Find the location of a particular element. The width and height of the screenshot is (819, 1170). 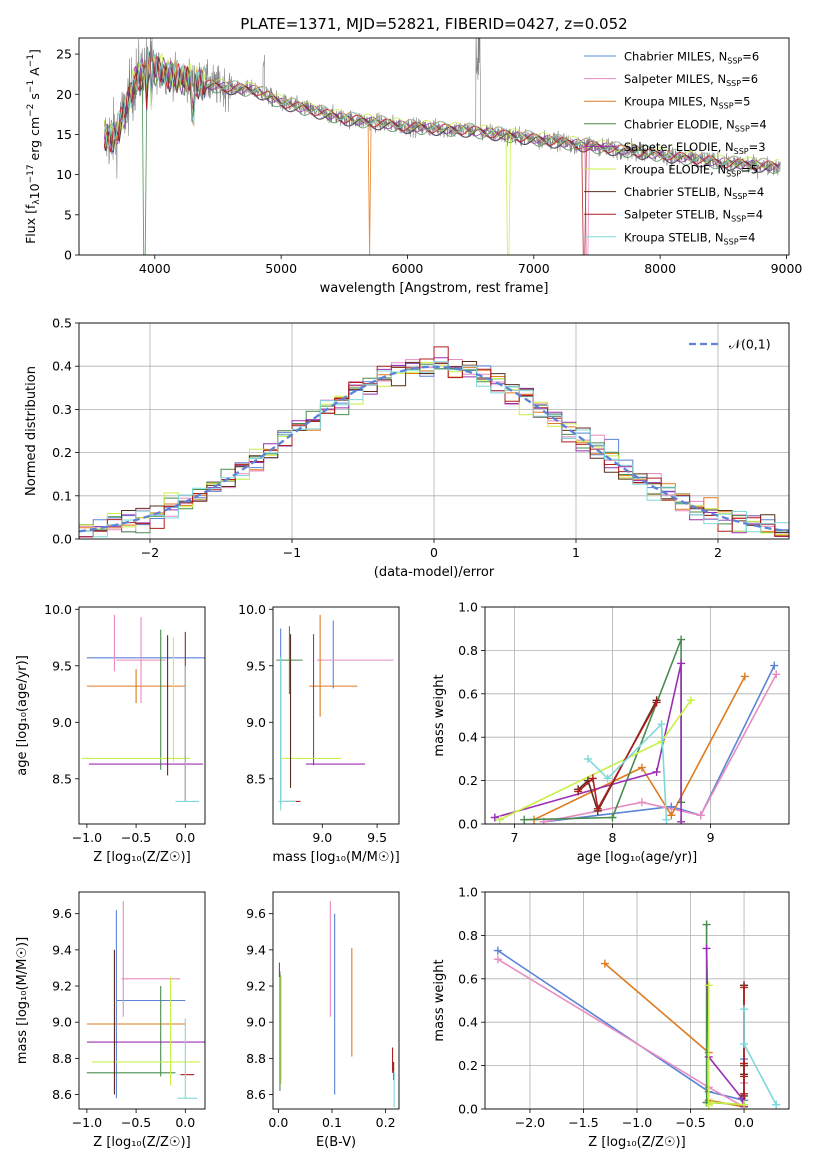

panel-mass_vs_ebv: 0.0 0.1 0.2 8.6 8.8 9.0 9.2 9.4 9.6 E(B-V) is located at coordinates (323, 1020).